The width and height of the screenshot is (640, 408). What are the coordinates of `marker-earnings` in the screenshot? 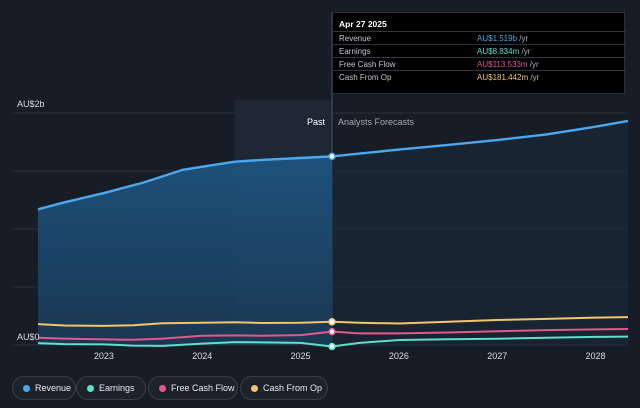 It's located at (332, 346).